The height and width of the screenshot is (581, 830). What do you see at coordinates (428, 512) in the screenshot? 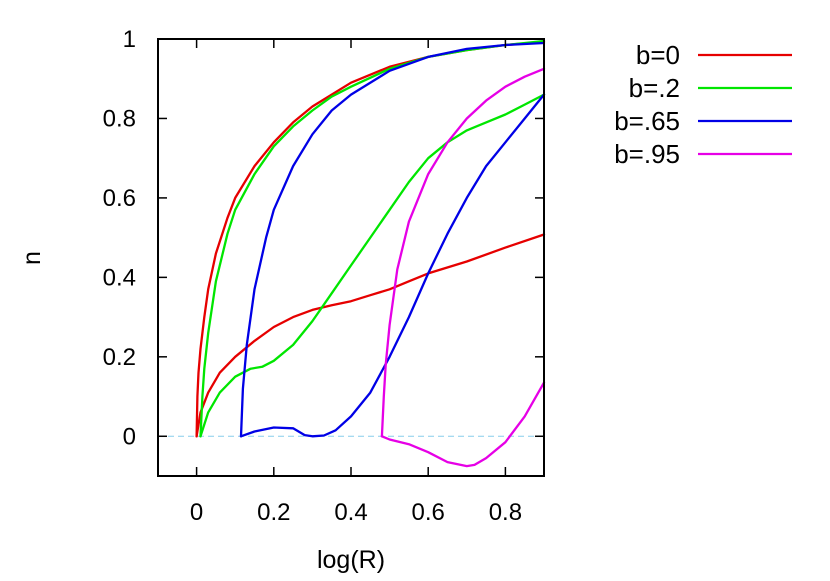
I see `x-tick-label: 0.6` at bounding box center [428, 512].